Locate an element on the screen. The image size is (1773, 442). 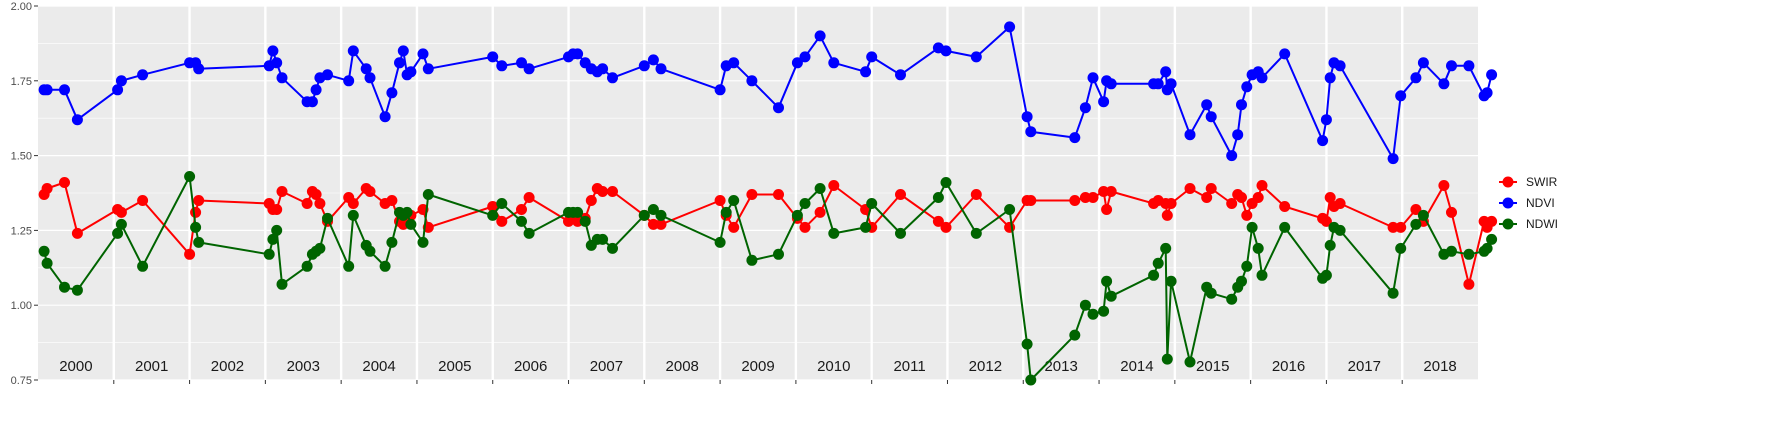
year-label: 2017 is located at coordinates (1364, 366).